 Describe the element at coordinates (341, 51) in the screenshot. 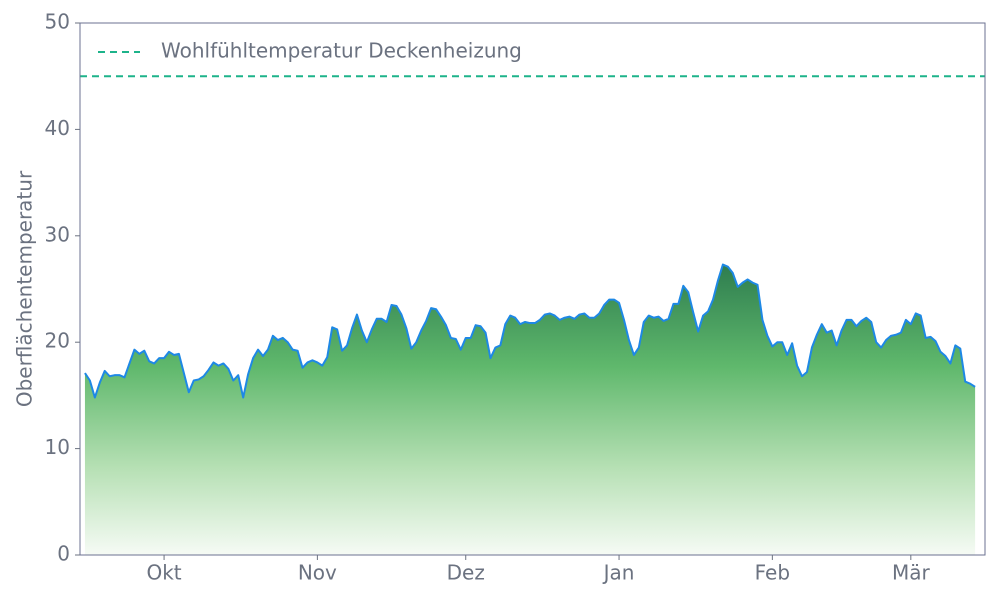

I see `legend-label: Wohlfühltemperatur Deckenheizung` at that location.